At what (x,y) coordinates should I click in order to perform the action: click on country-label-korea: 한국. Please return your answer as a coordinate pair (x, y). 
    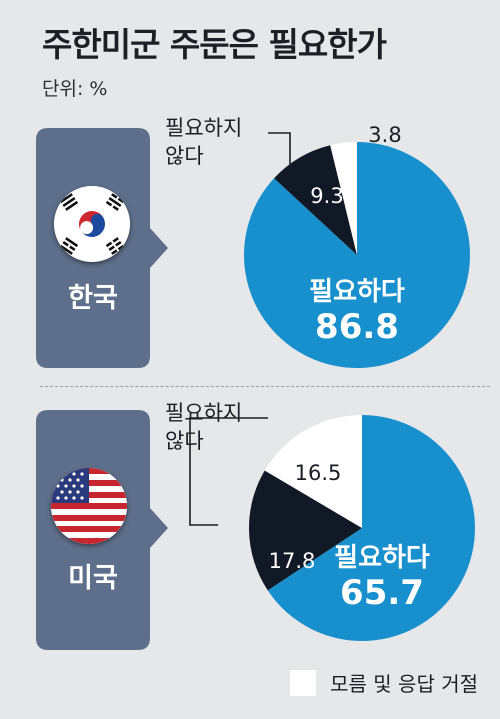
    Looking at the image, I should click on (93, 298).